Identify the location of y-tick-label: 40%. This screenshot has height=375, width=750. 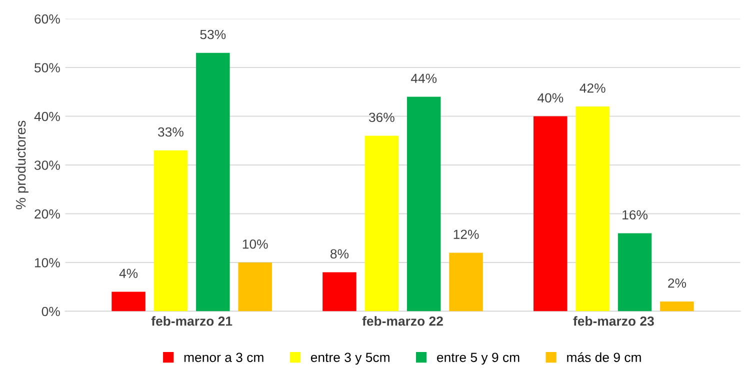
(47, 117).